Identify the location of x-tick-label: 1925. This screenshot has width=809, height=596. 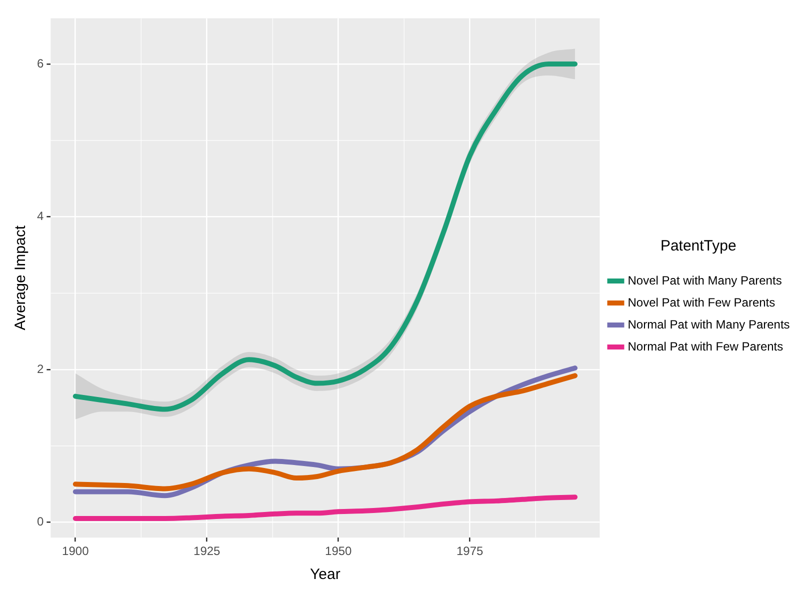
(207, 551).